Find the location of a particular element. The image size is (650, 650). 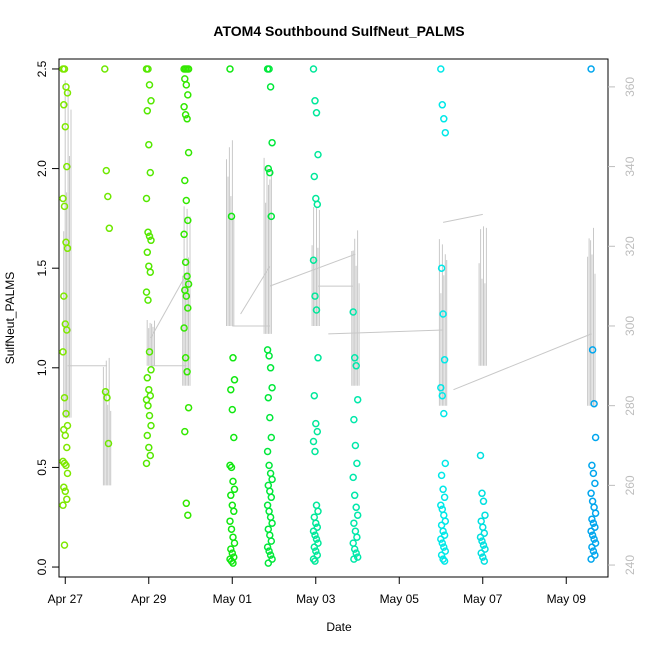

secondary-y-axis: 240 260 280 300 320 340 360 is located at coordinates (622, 326).